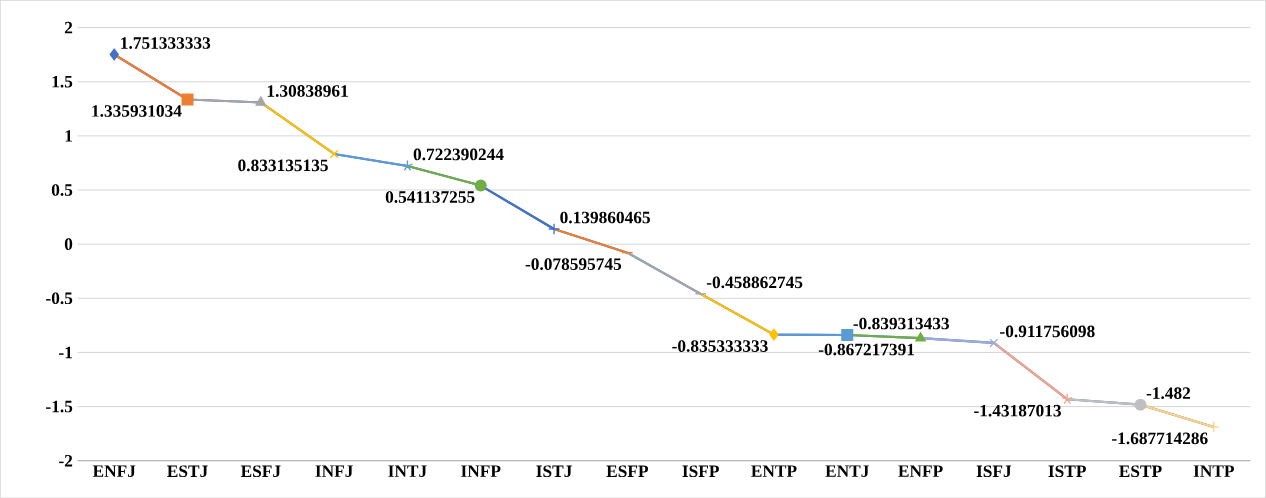 This screenshot has height=498, width=1266. Describe the element at coordinates (65, 352) in the screenshot. I see `y-tick-label: -1` at that location.